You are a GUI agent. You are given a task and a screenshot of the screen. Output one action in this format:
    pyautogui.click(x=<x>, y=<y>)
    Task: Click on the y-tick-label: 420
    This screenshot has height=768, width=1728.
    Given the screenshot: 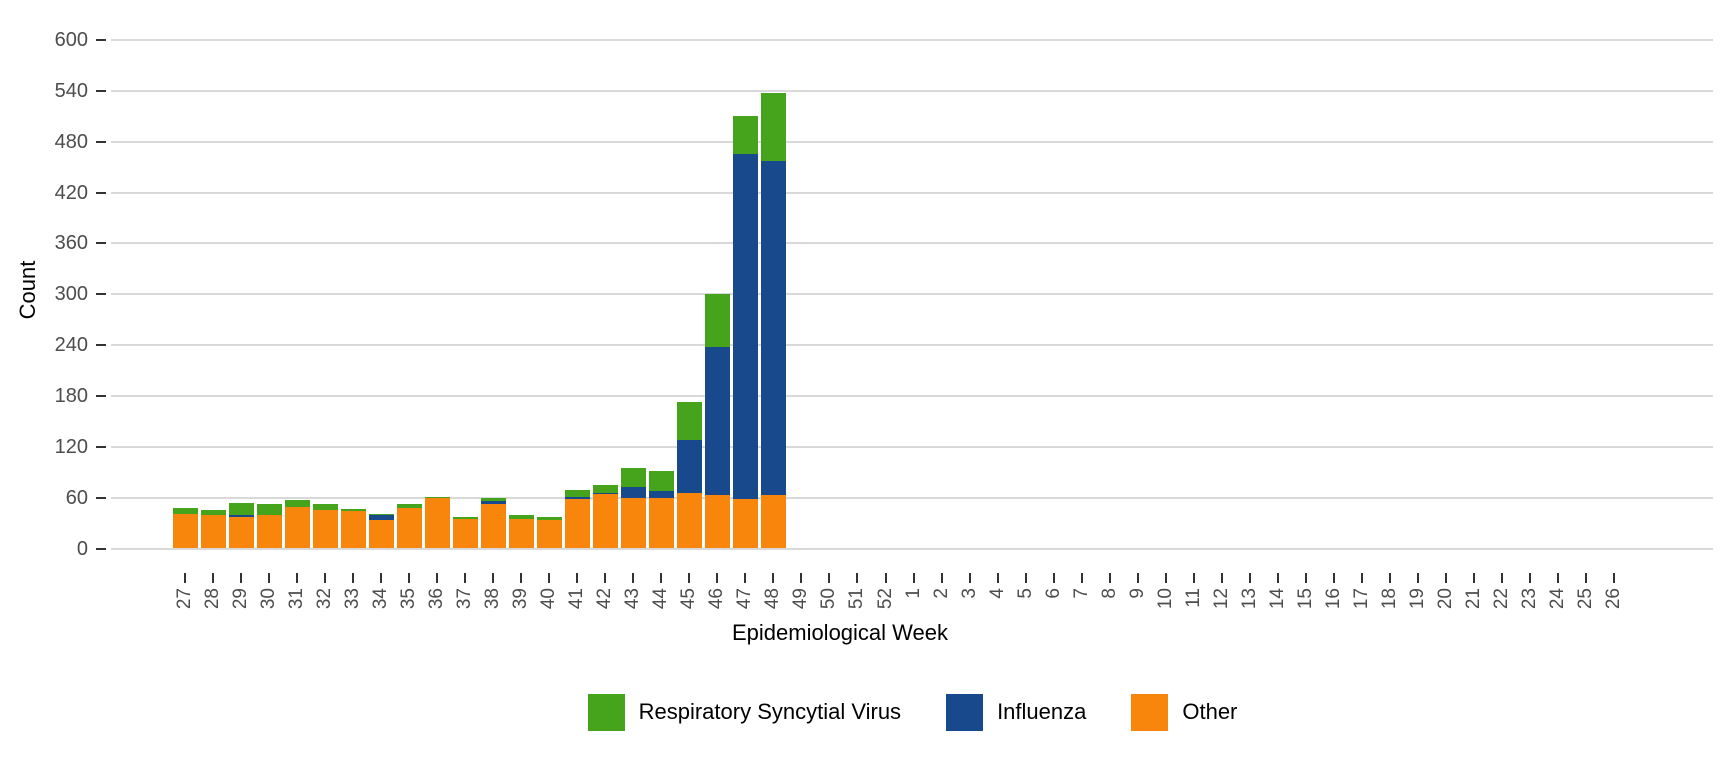 What is the action you would take?
    pyautogui.click(x=71, y=192)
    